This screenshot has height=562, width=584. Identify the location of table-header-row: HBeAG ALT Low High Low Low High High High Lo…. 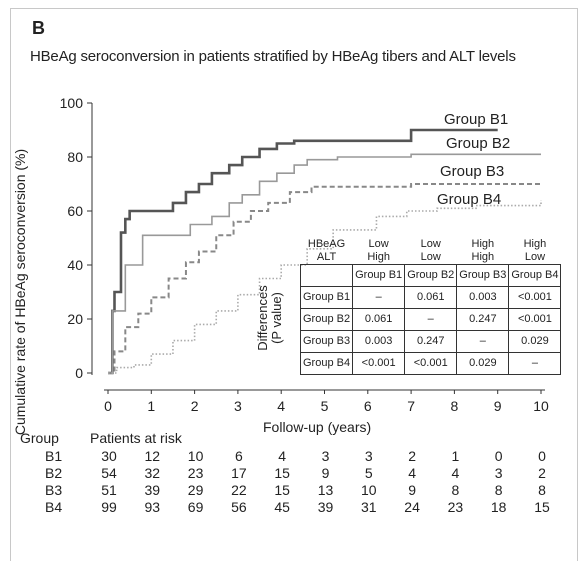
(431, 248).